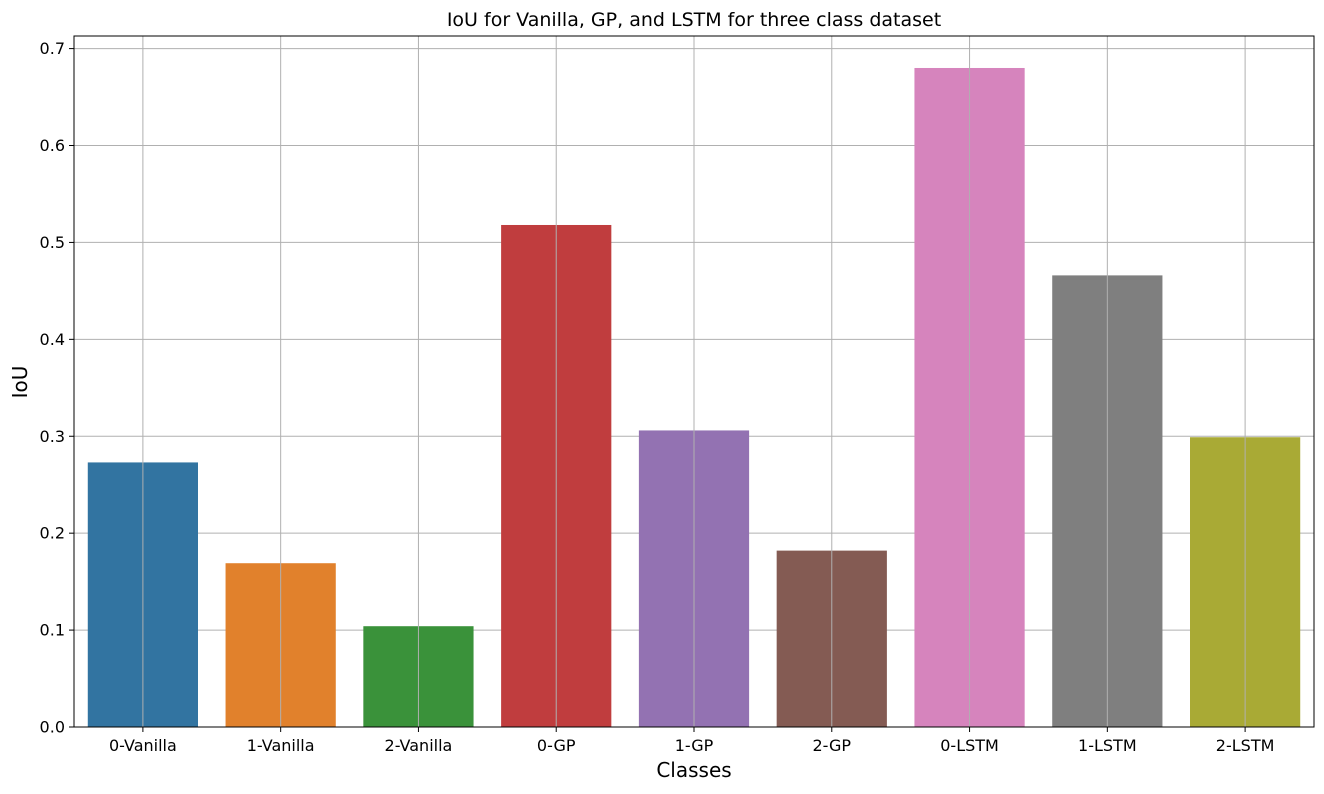 This screenshot has width=1324, height=794. I want to click on y-tick-label: 0.3, so click(52, 436).